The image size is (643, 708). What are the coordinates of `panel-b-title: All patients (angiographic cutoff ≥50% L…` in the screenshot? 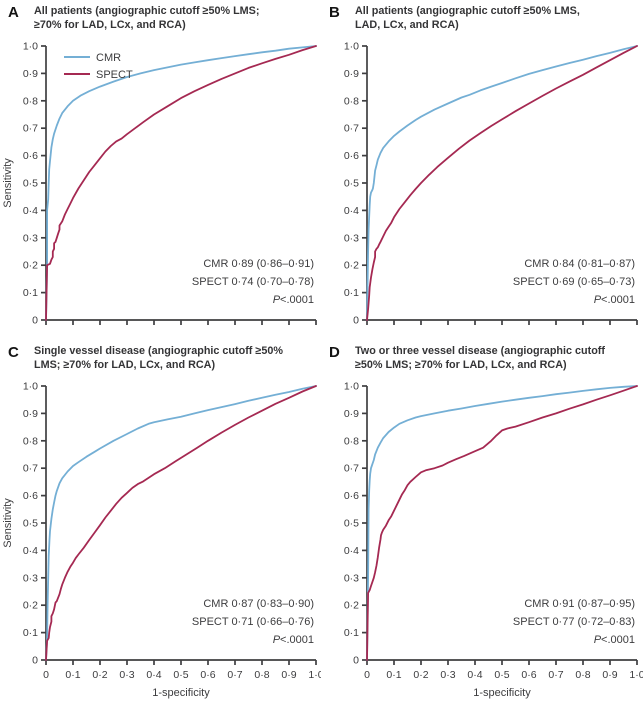 It's located at (497, 19).